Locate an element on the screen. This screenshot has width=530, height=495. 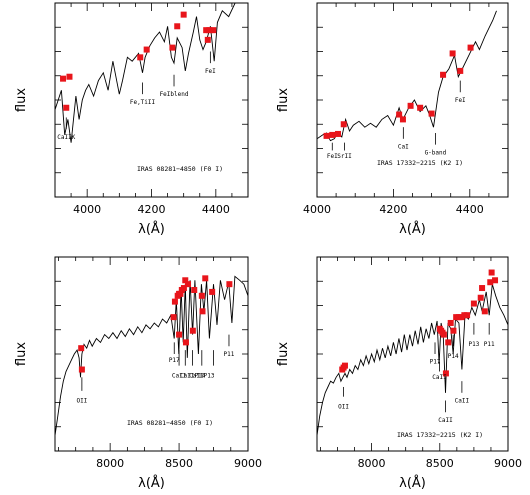
line-label: CaIIP14 is located at coordinates (193, 375).